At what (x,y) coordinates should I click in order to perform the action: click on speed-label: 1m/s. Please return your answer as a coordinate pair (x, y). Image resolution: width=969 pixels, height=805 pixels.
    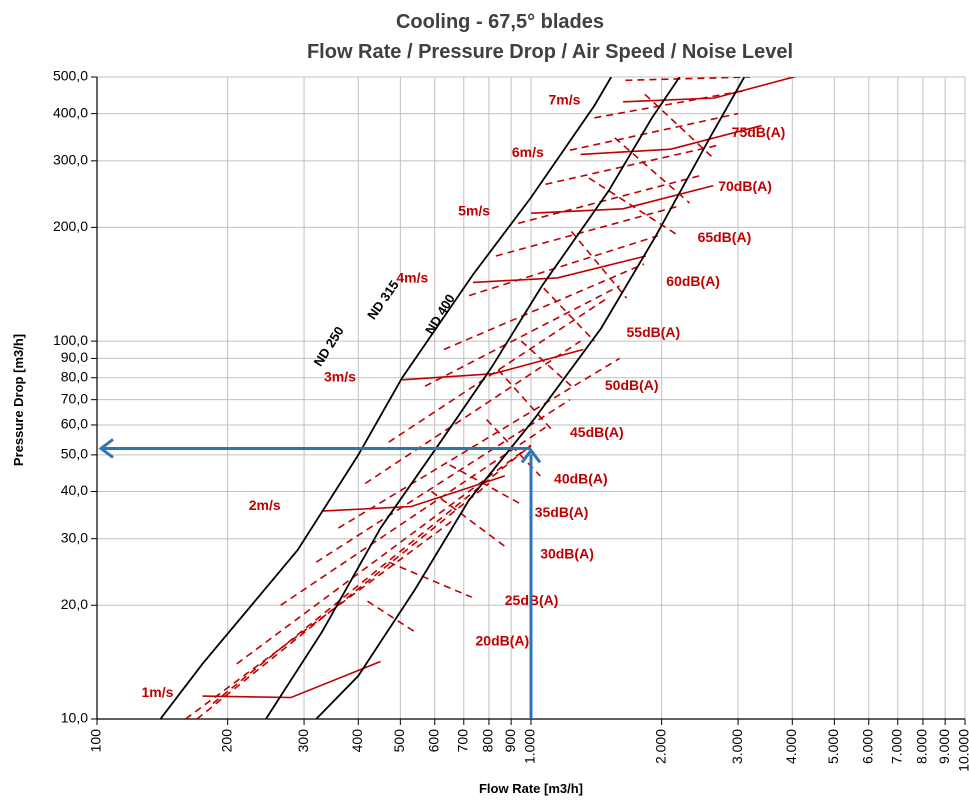
    Looking at the image, I should click on (158, 692).